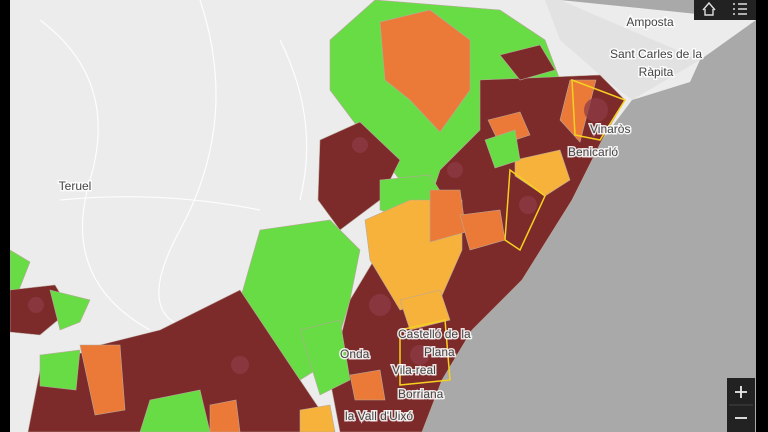  Describe the element at coordinates (434, 334) in the screenshot. I see `place-label: Castelló de la` at that location.